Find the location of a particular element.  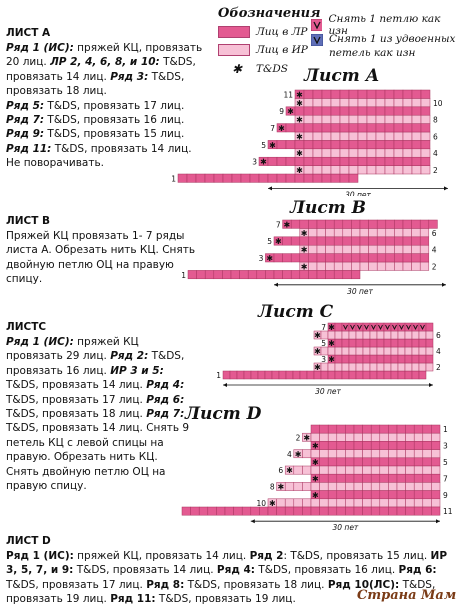

row-number: 4 is located at coordinates (435, 153).